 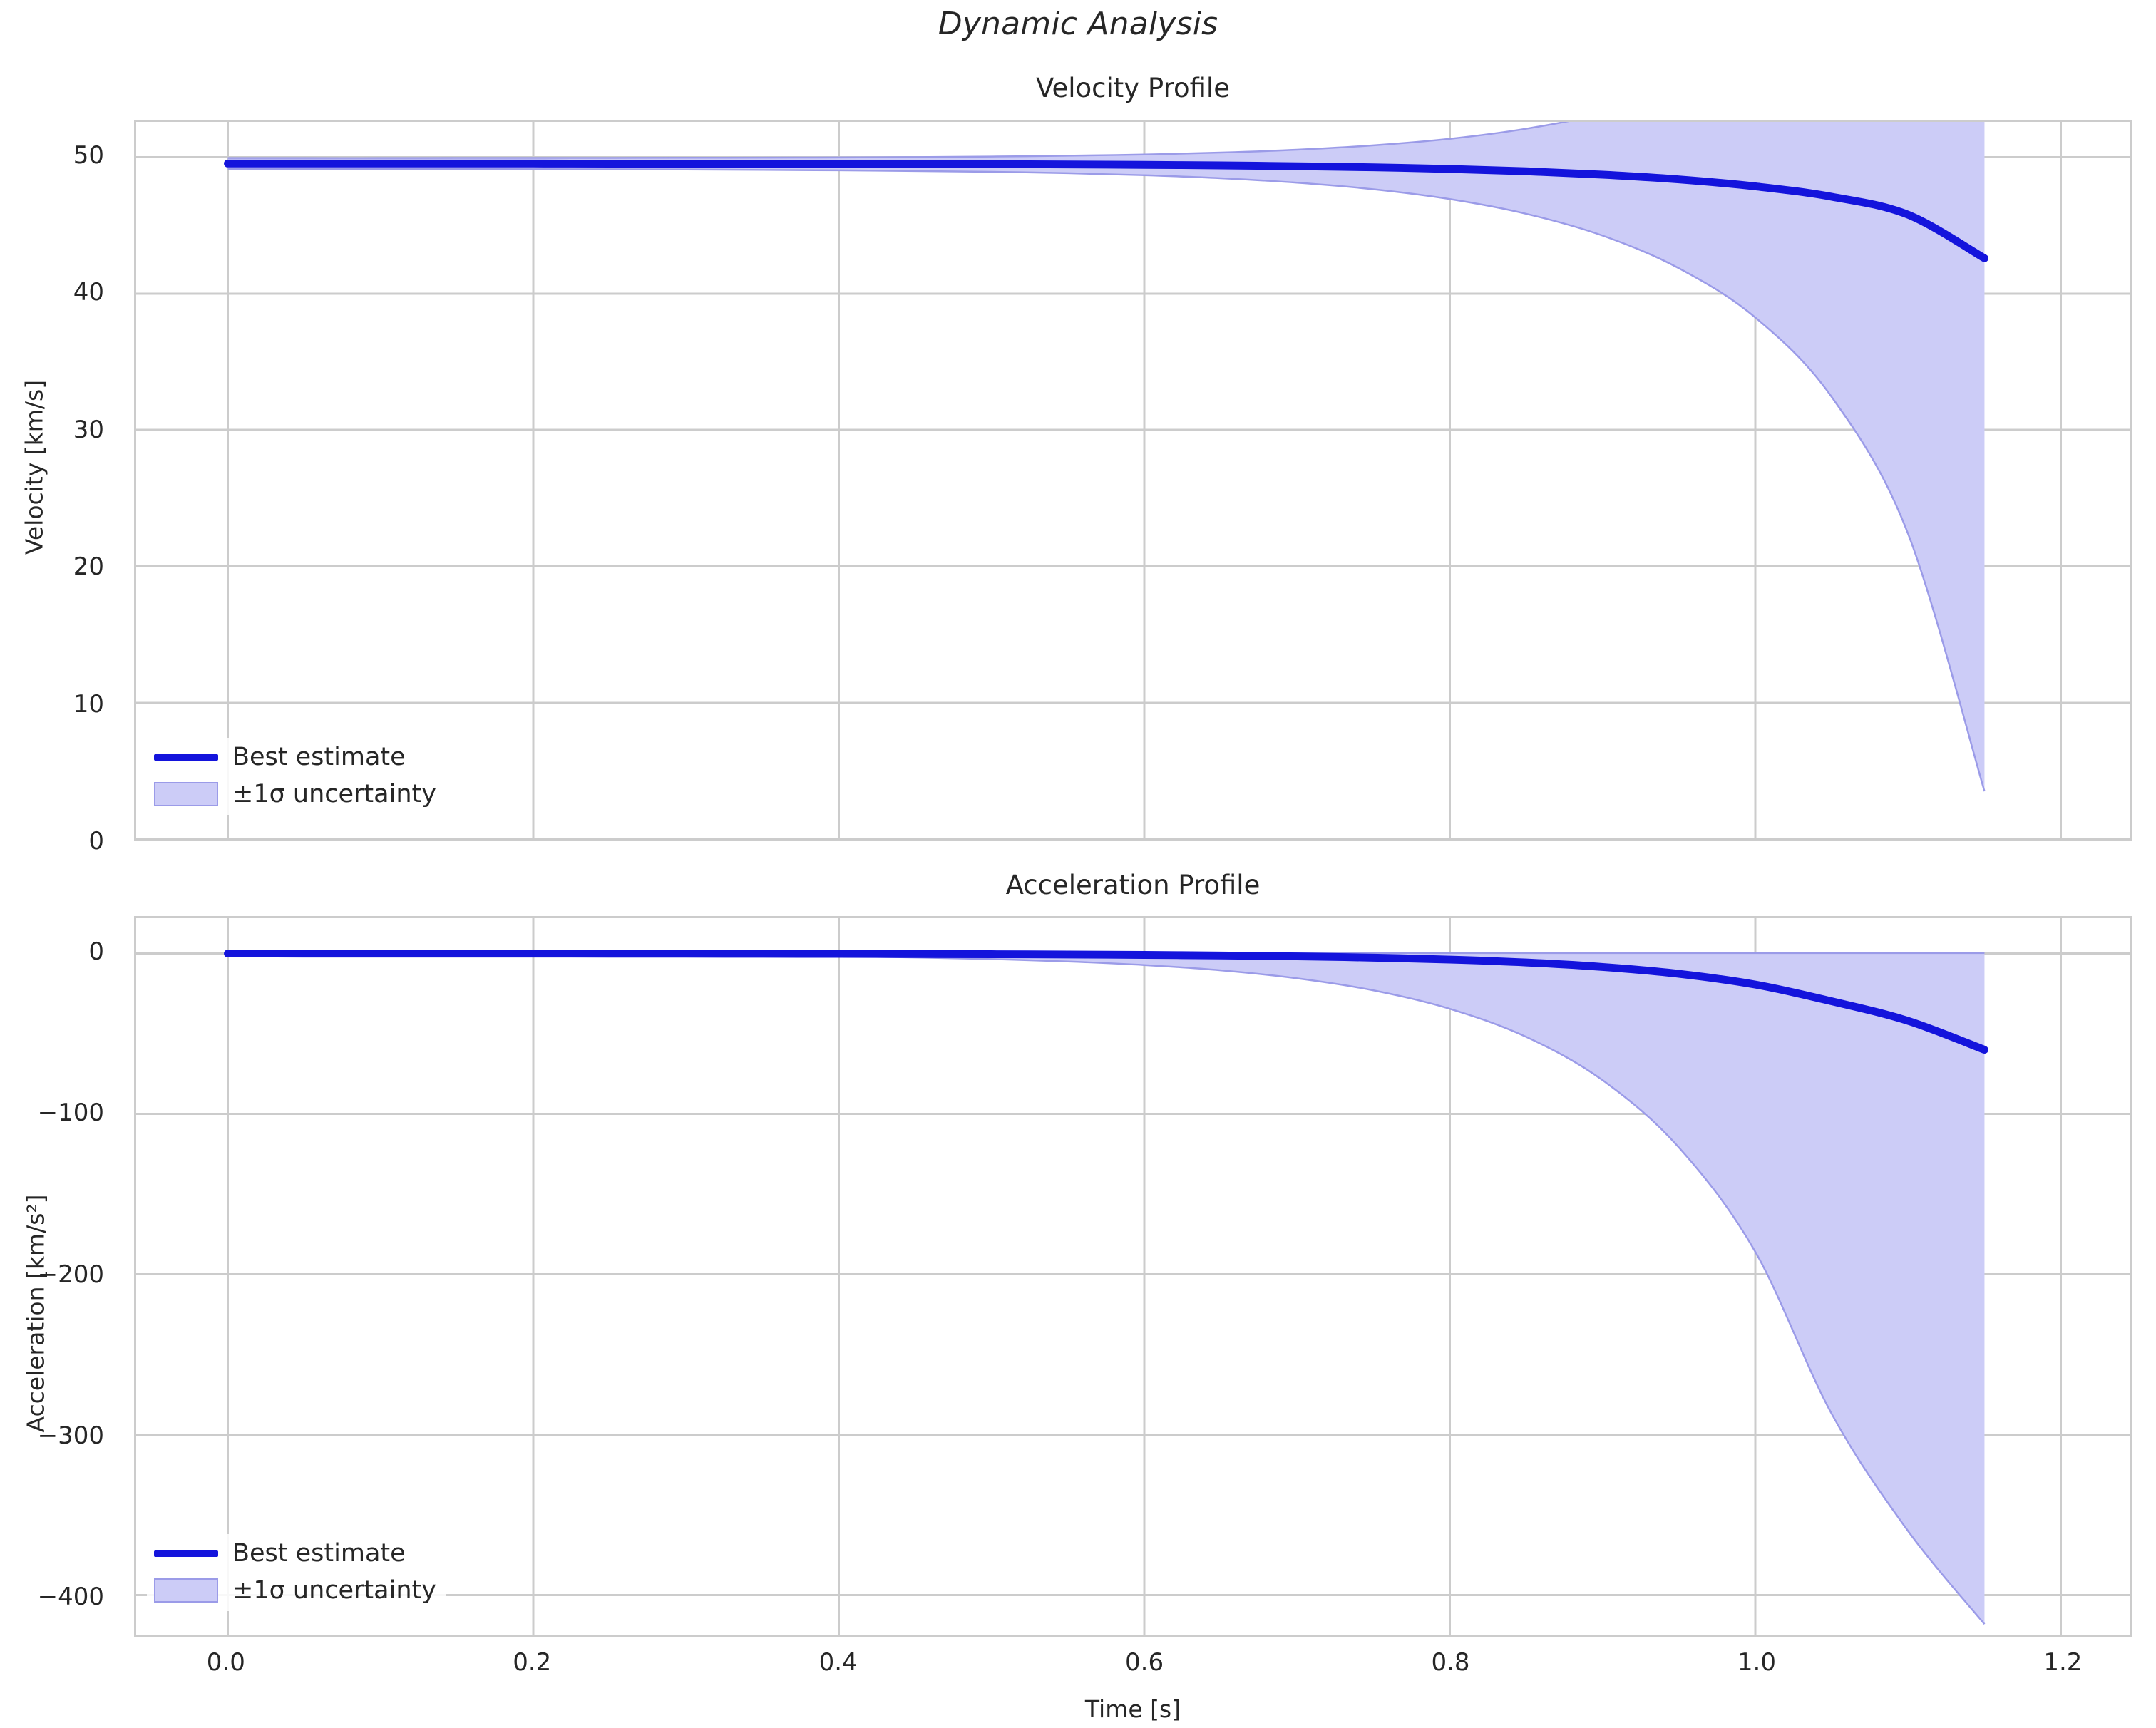 What do you see at coordinates (1756, 1662) in the screenshot?
I see `x-tick-label: 1.0` at bounding box center [1756, 1662].